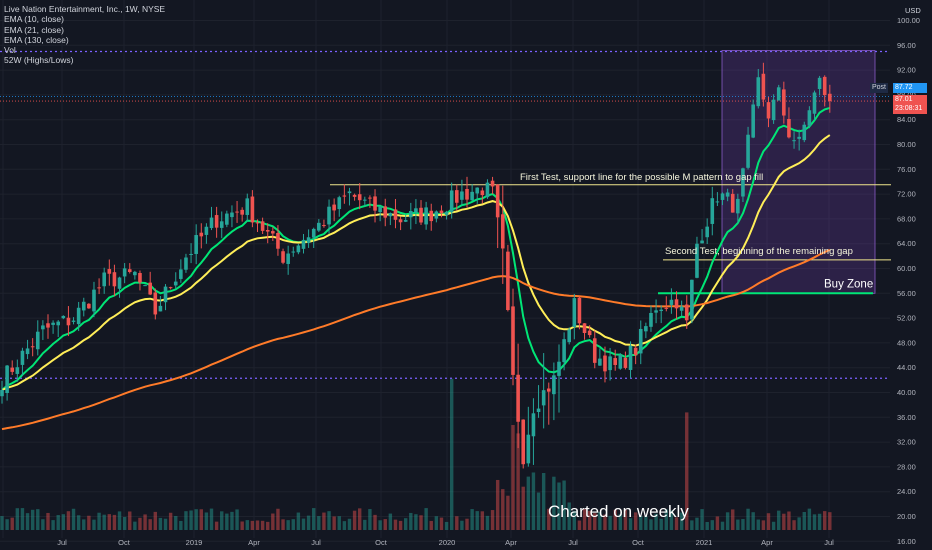  Describe the element at coordinates (906, 417) in the screenshot. I see `price-tick-label: 36.00` at that location.